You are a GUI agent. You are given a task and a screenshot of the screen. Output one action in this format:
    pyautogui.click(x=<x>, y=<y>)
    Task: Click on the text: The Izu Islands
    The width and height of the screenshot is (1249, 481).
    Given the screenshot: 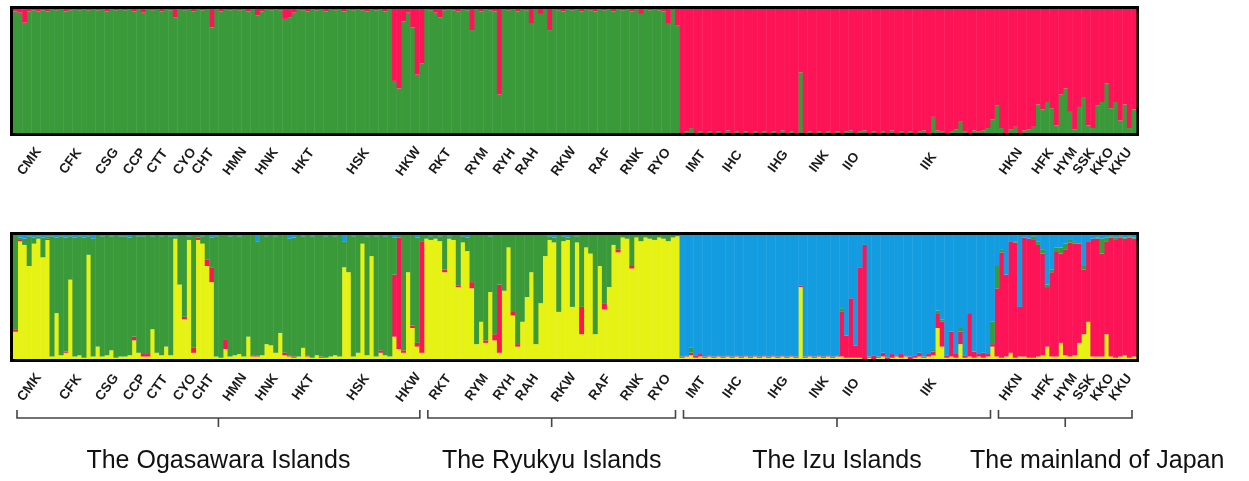 What is the action you would take?
    pyautogui.click(x=837, y=459)
    